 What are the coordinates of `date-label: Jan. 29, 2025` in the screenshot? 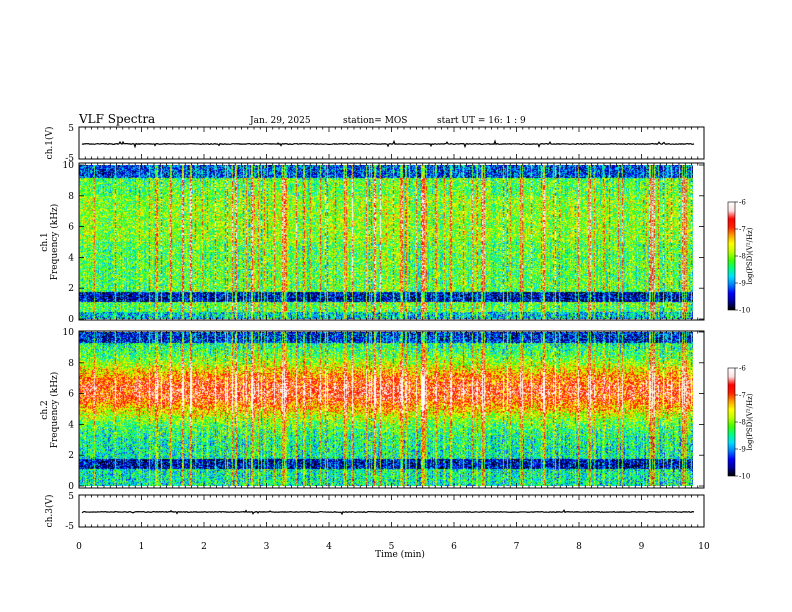 It's located at (280, 121).